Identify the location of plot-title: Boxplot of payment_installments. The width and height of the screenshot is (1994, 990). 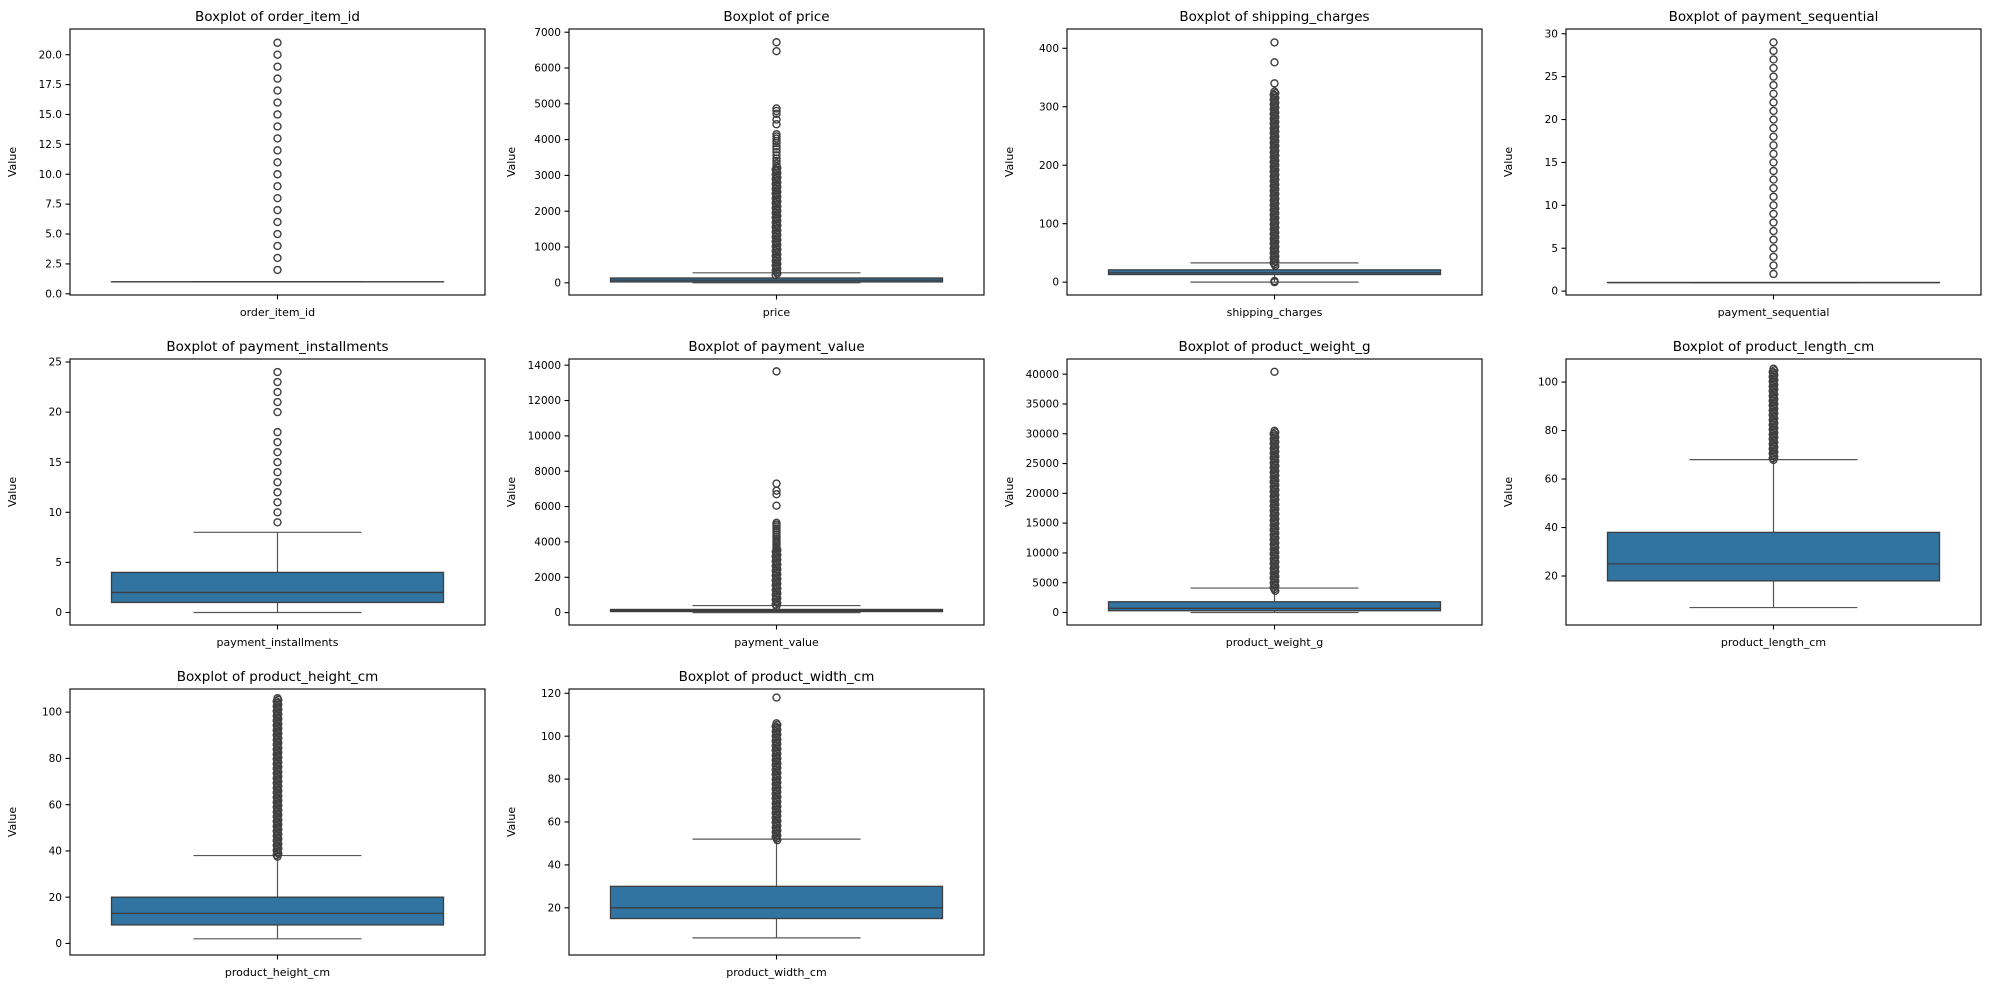
(277, 347).